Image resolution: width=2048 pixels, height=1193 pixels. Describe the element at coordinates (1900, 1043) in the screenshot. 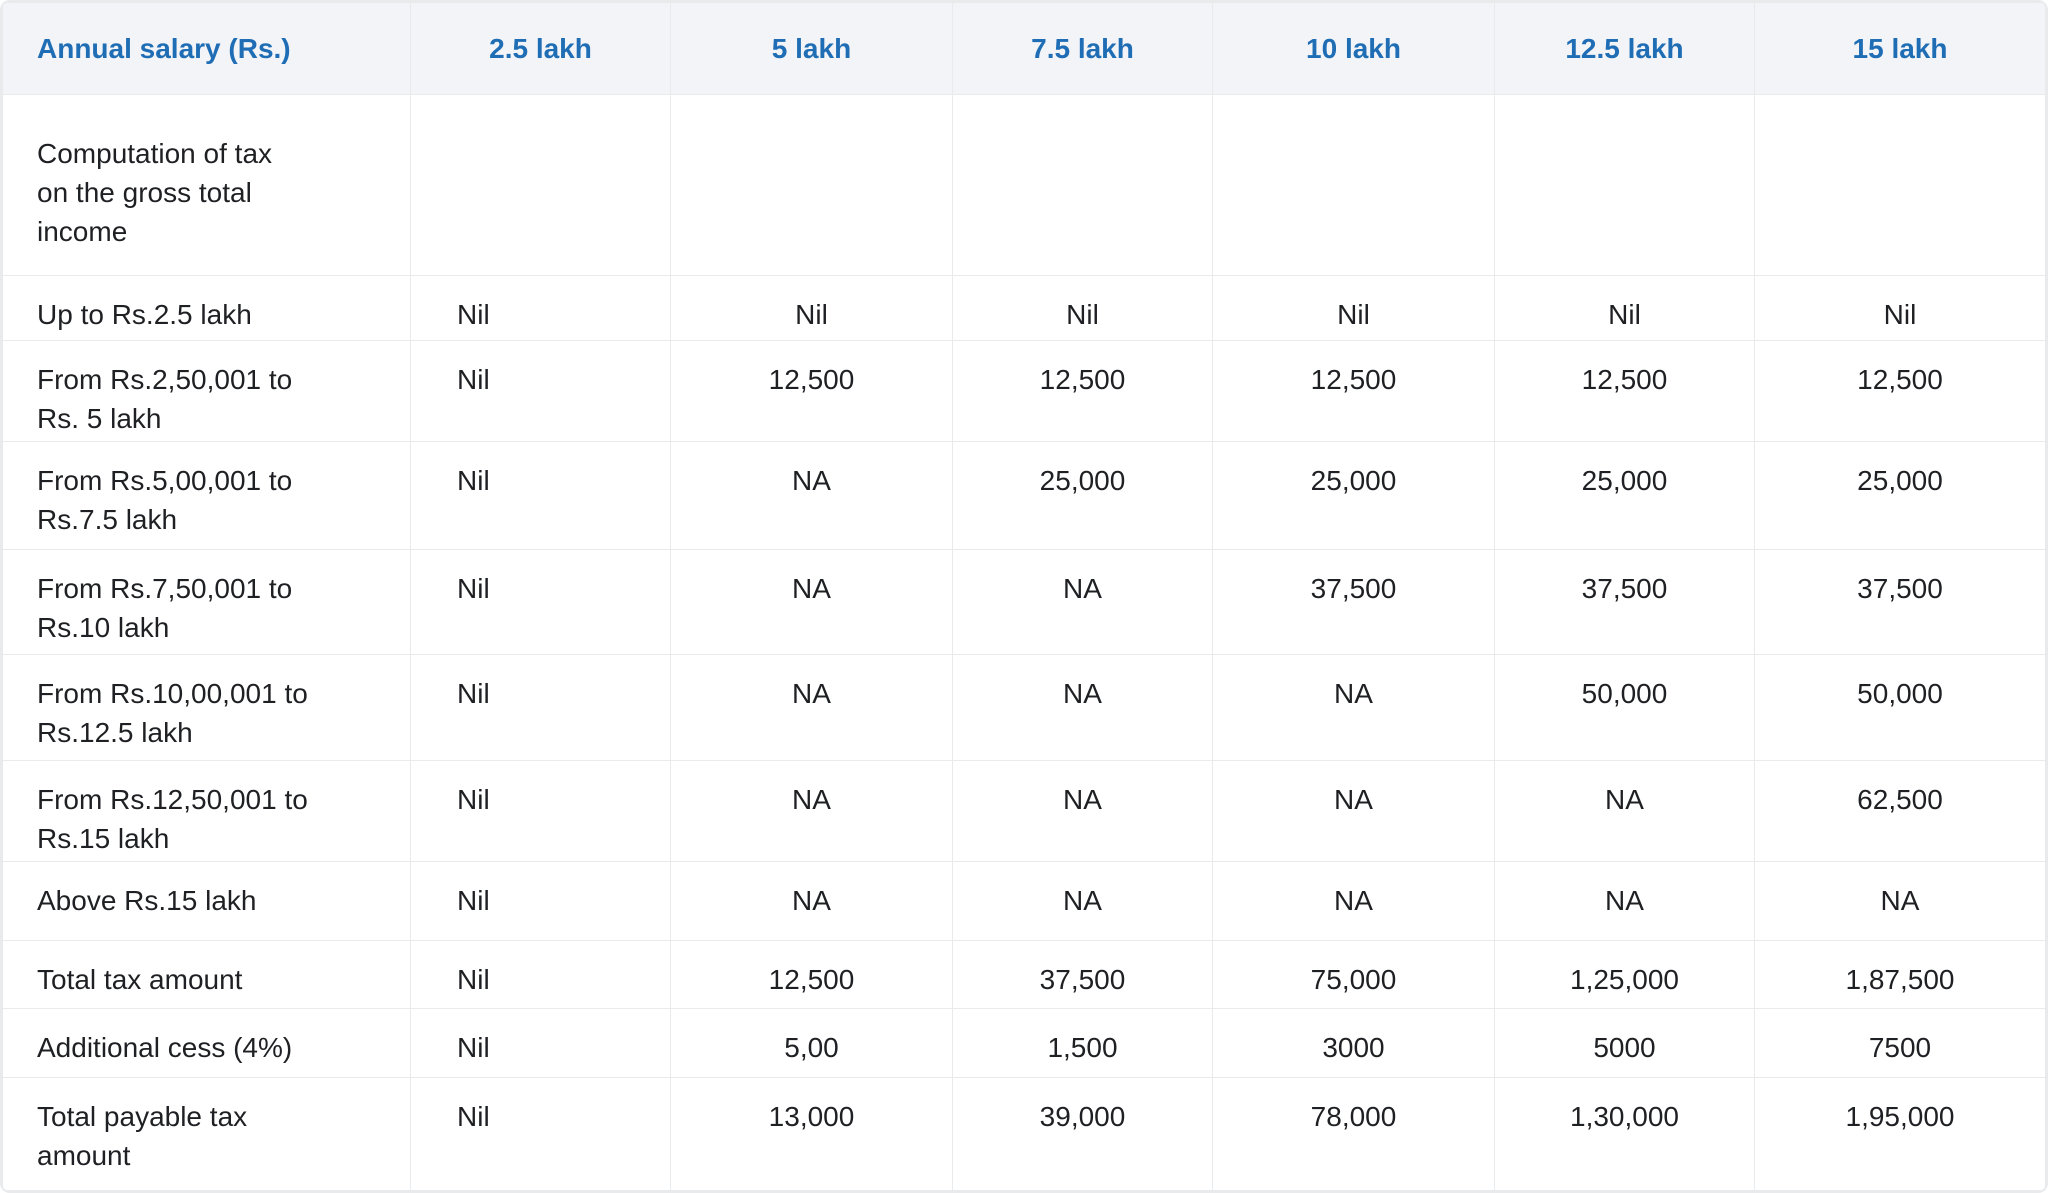

I see `cell-value: 7500` at that location.